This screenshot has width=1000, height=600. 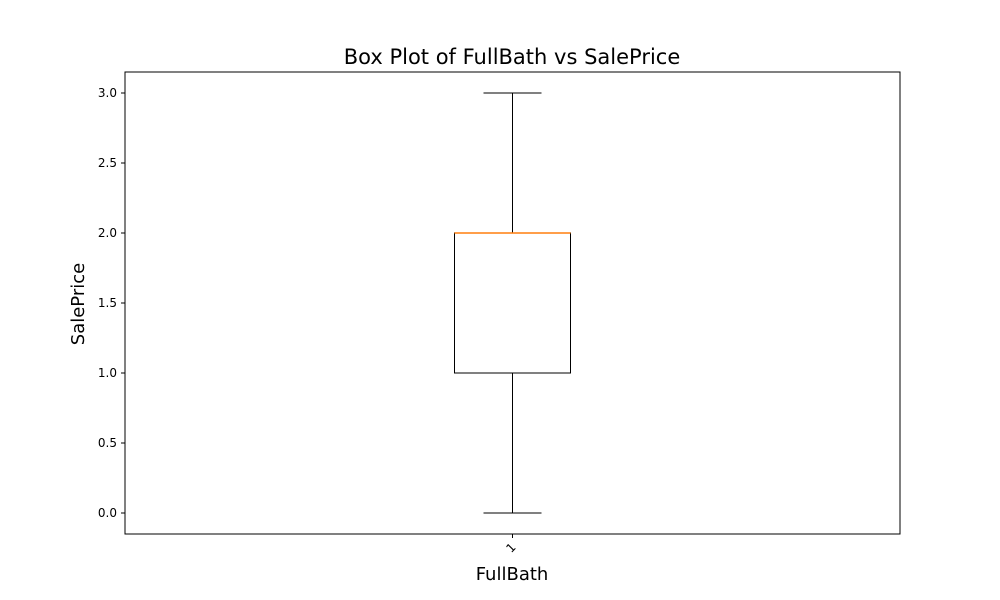 What do you see at coordinates (107, 373) in the screenshot?
I see `y-tick-label: 1.0` at bounding box center [107, 373].